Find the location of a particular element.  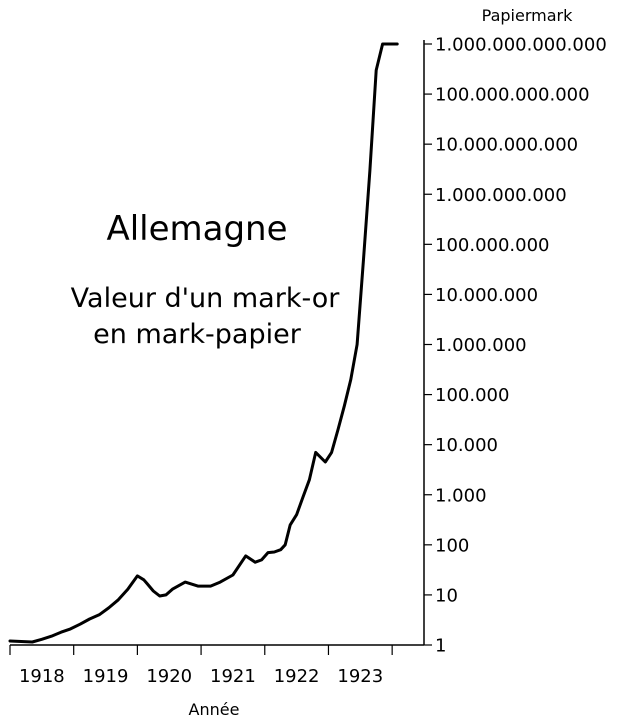

y-tick-label-2: 100 is located at coordinates (452, 545).